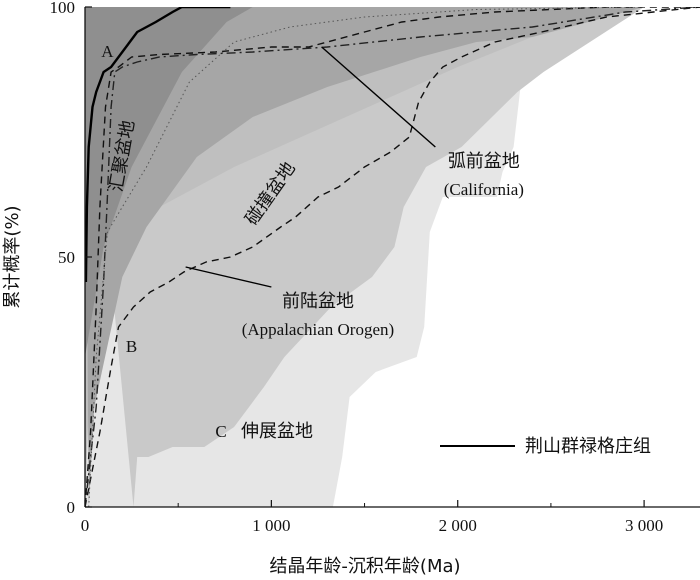  Describe the element at coordinates (12, 256) in the screenshot. I see `y-axis-title: 累计概率(%)` at that location.